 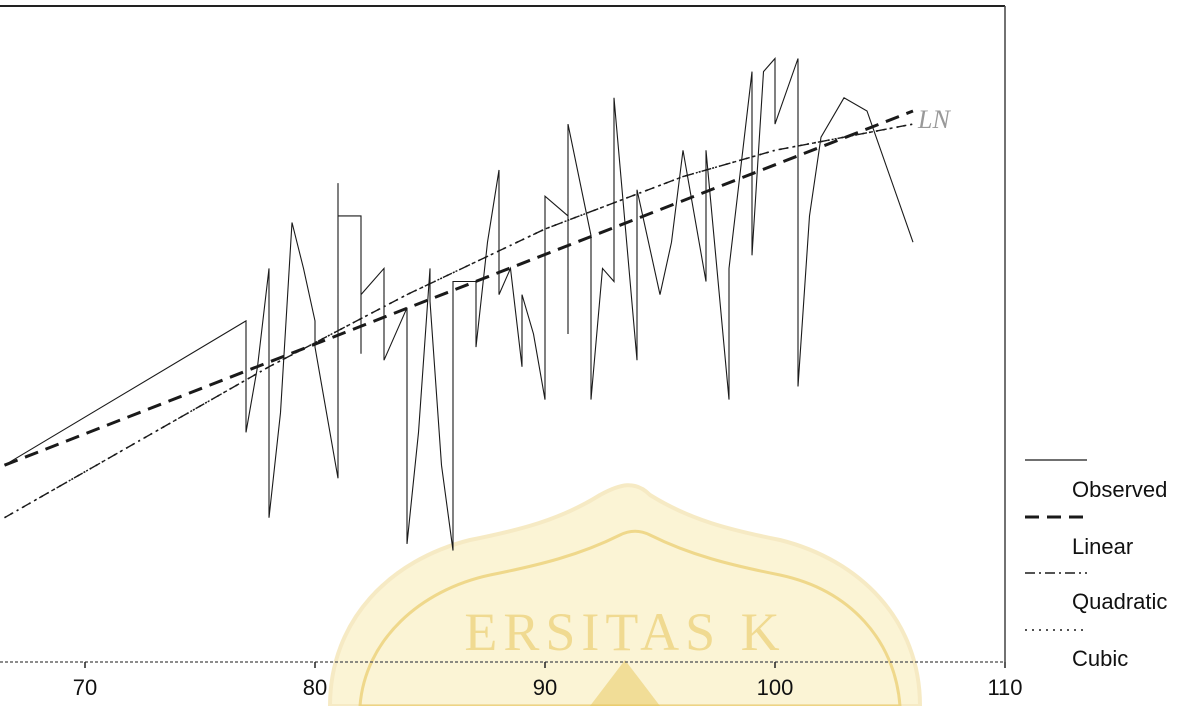 What do you see at coordinates (545, 687) in the screenshot?
I see `x-tick-label: 90` at bounding box center [545, 687].